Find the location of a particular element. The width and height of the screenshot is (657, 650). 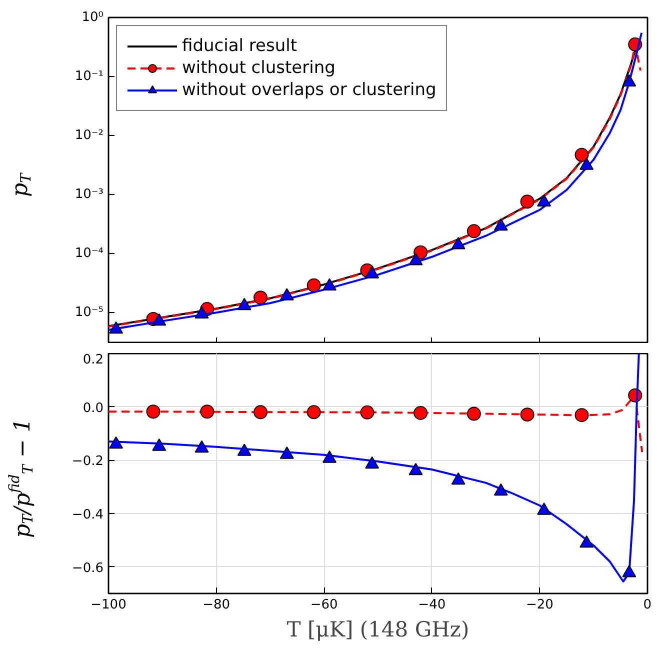

x-axis-title: T [μK] (148 GHz) is located at coordinates (378, 630).